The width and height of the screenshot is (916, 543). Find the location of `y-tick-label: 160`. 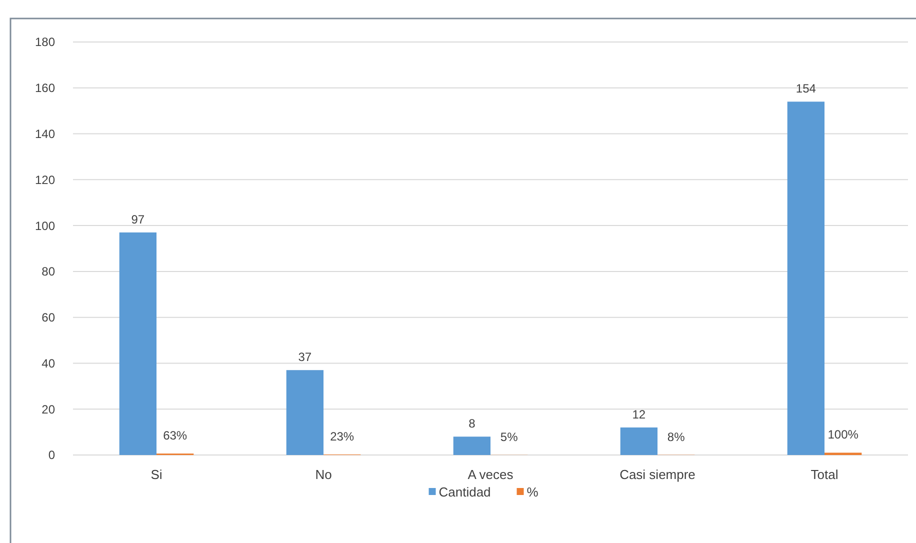

y-tick-label: 160 is located at coordinates (45, 88).